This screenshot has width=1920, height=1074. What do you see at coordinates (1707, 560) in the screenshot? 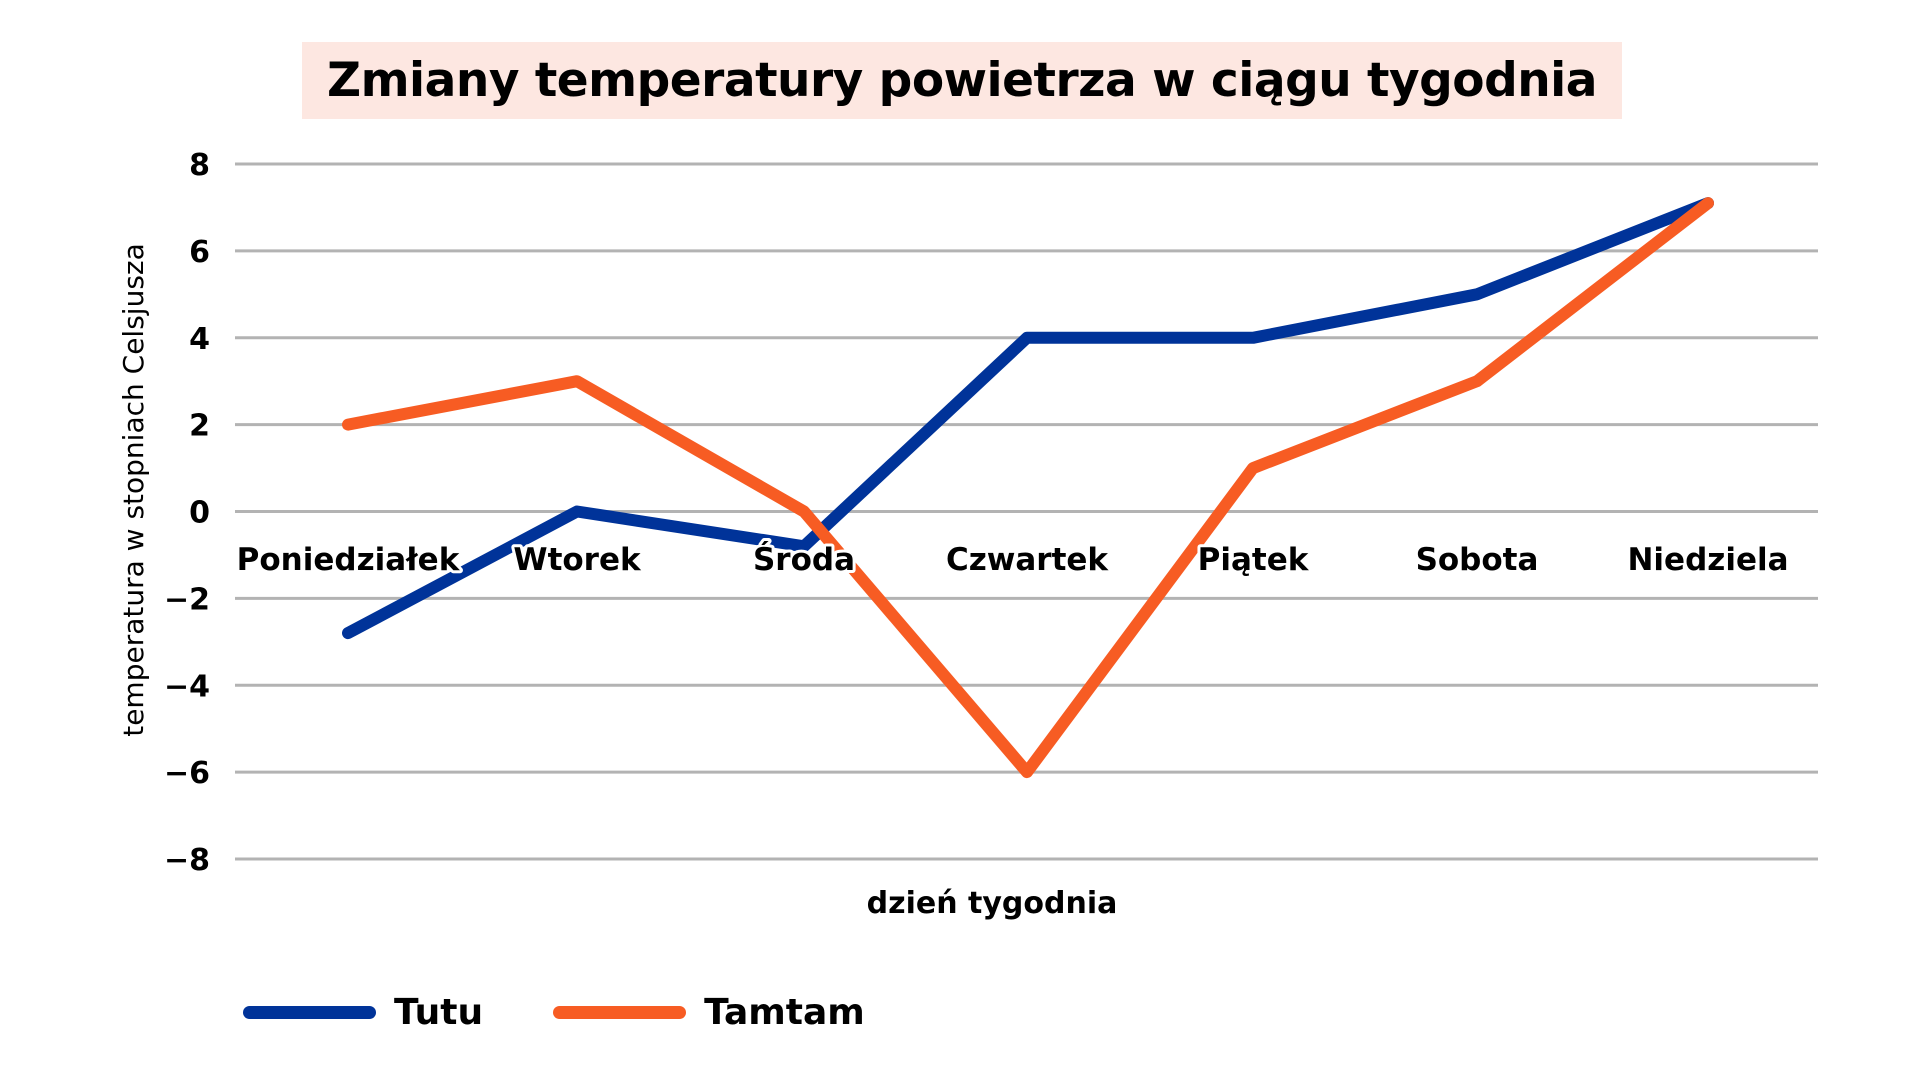
I see `category-label: Niedziela` at bounding box center [1707, 560].